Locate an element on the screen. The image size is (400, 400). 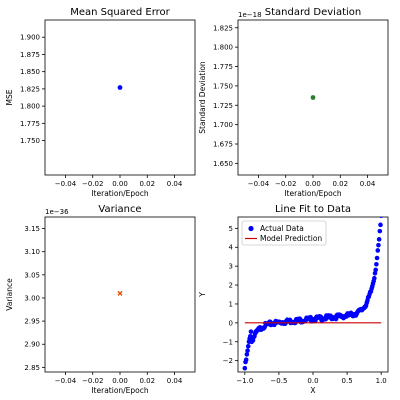
y-axis-label: Variance is located at coordinates (9, 294).